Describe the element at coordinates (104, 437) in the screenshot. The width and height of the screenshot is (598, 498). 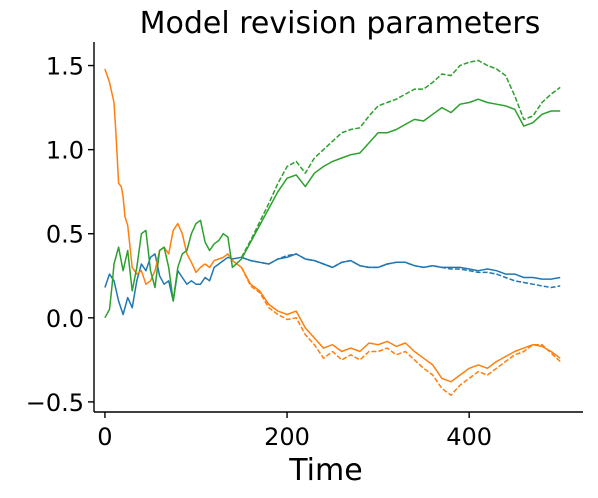
I see `x-tick-label: 0` at that location.